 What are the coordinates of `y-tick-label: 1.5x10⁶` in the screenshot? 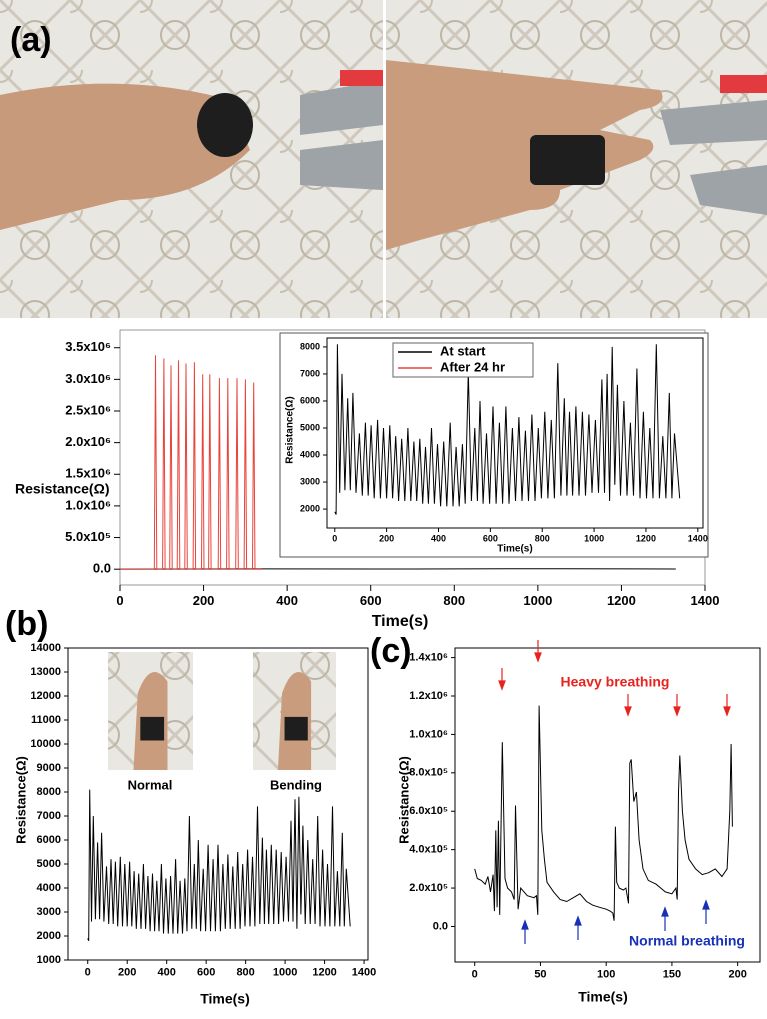 It's located at (88, 473).